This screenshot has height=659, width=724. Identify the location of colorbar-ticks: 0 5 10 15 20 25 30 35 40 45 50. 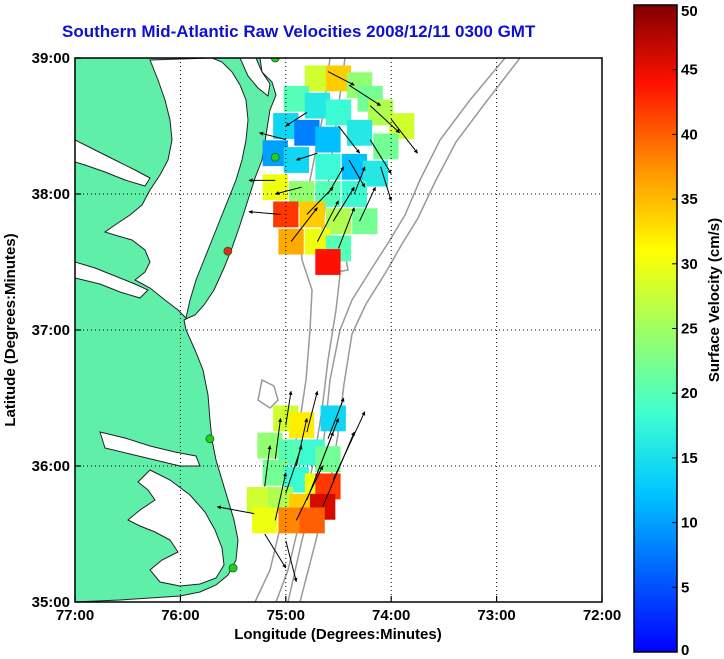
(685, 331).